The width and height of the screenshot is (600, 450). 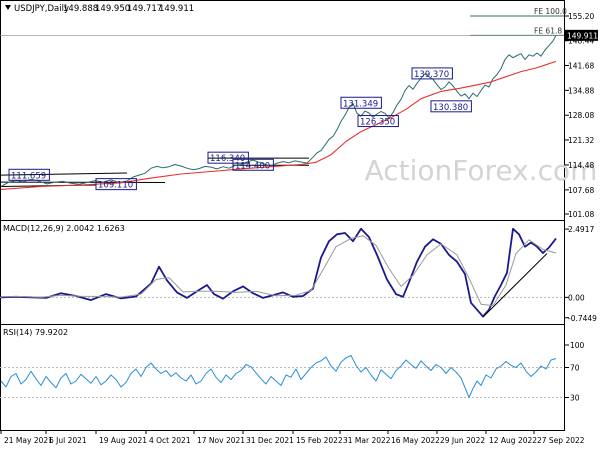 What do you see at coordinates (112, 9) in the screenshot?
I see `ohlc-high: 149.950` at bounding box center [112, 9].